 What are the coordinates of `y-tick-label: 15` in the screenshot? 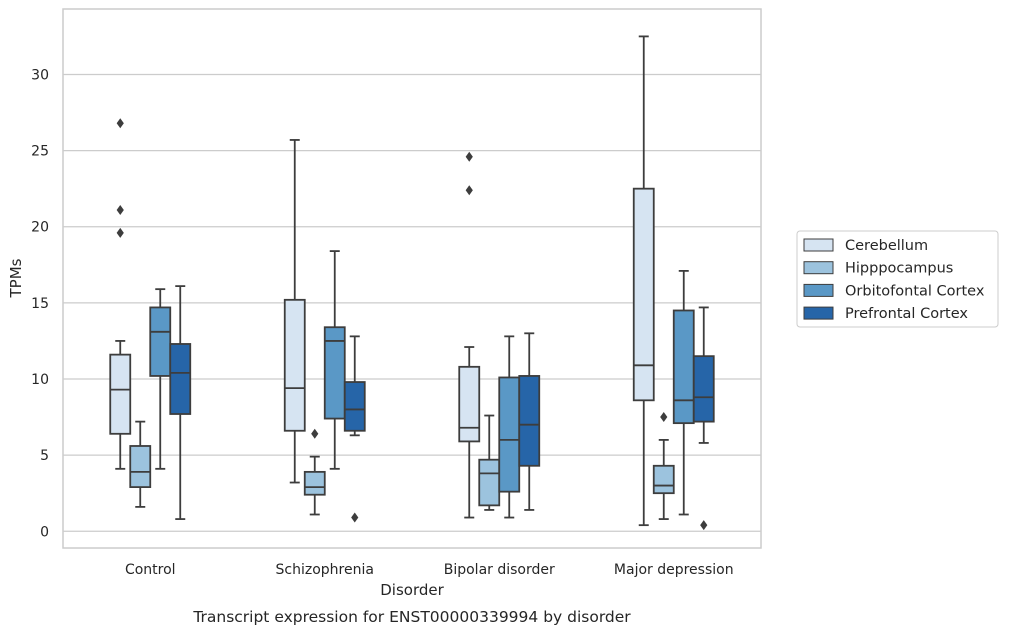 It's located at (40, 304).